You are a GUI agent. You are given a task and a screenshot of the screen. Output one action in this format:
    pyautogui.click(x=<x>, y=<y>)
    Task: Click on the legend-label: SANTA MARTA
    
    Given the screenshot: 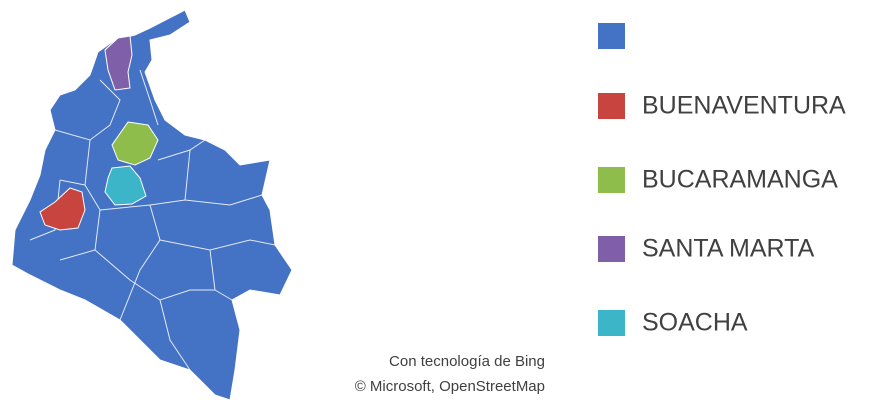 What is the action you would take?
    pyautogui.click(x=728, y=249)
    